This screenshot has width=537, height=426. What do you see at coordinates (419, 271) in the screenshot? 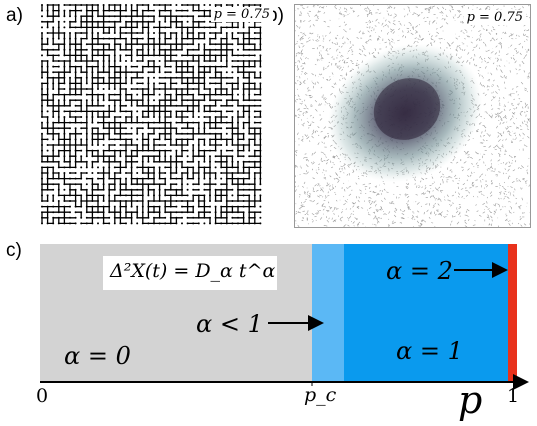
I see `alpha-two-label: α = 2` at bounding box center [419, 271].